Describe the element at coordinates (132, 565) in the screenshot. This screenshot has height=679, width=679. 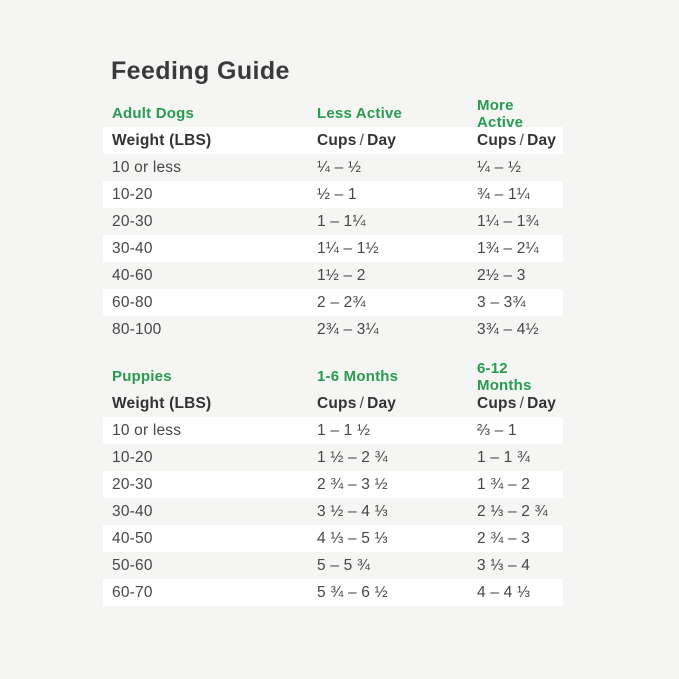
I see `weight-cell: 50-60` at that location.